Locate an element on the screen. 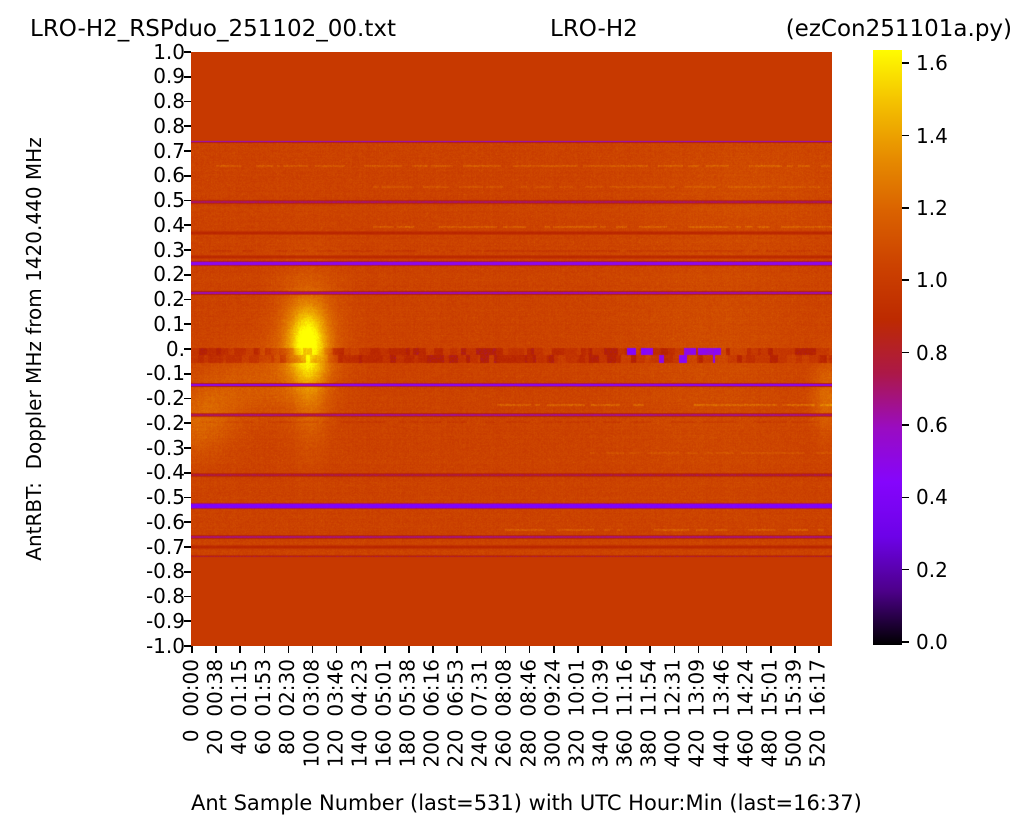  x-tick-label: 260 08:08 is located at coordinates (504, 713).